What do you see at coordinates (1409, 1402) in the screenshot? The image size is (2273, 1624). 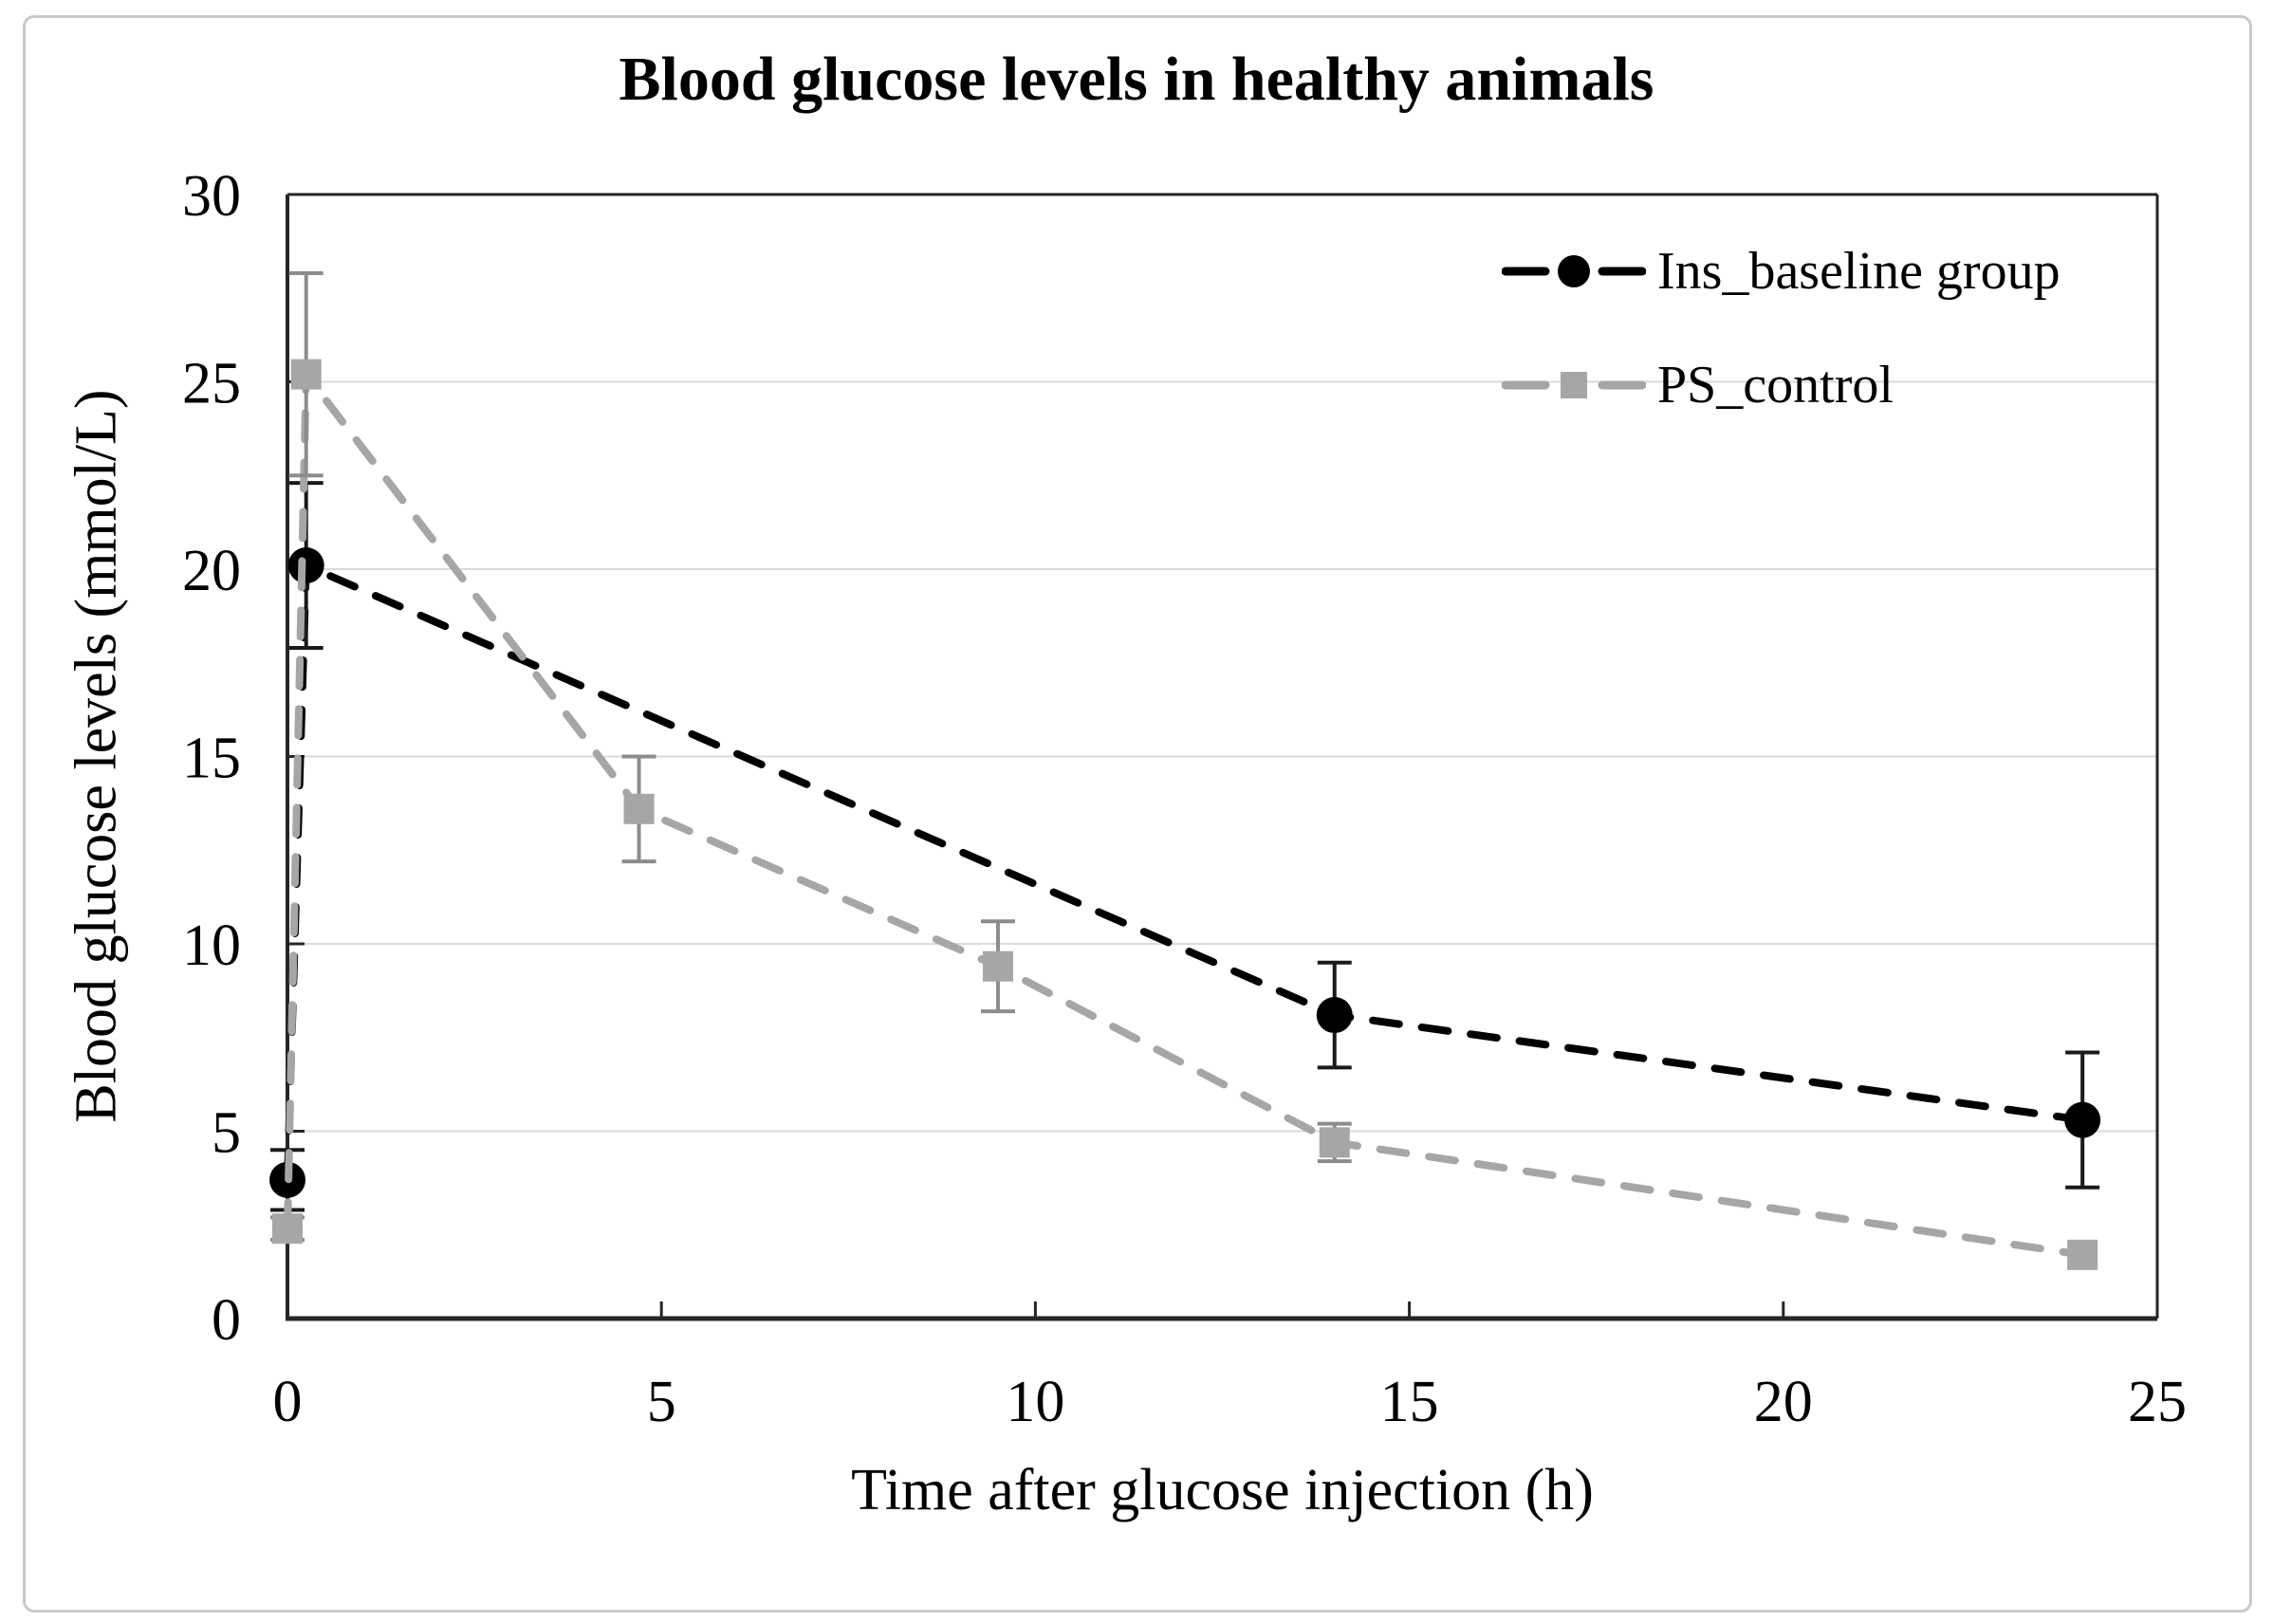 I see `x-tick-label: 15` at bounding box center [1409, 1402].